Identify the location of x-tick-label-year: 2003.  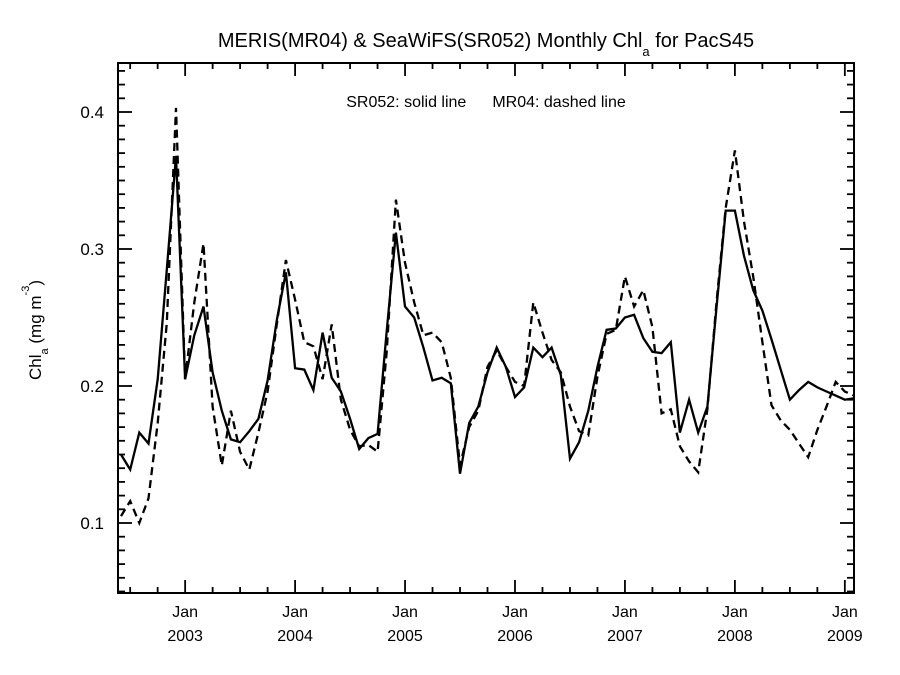
(185, 636).